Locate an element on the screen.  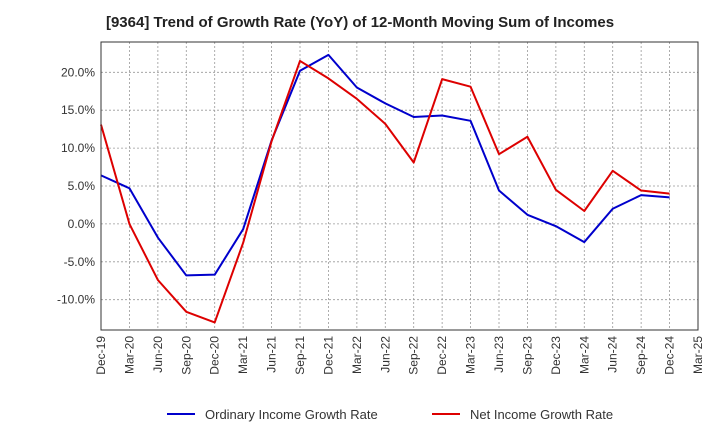
x-tick-label: Dec-20 is located at coordinates (215, 355).